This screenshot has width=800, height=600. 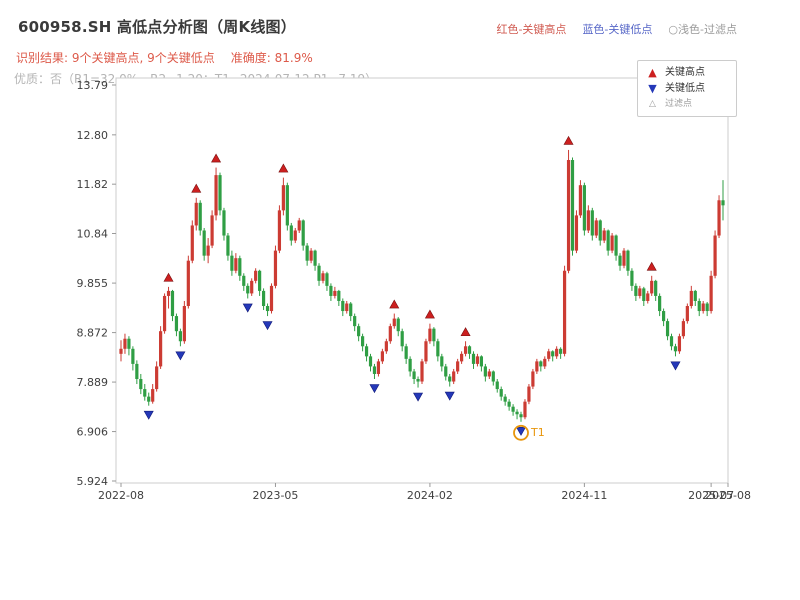 I want to click on page-title: 600958.SH 高低点分析图（周K线图）, so click(x=157, y=27).